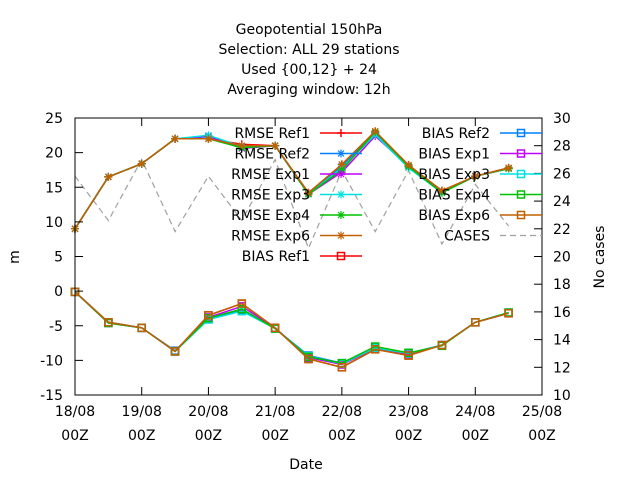 This screenshot has height=480, width=640. I want to click on title-line: Selection: ALL 29 stations, so click(308, 50).